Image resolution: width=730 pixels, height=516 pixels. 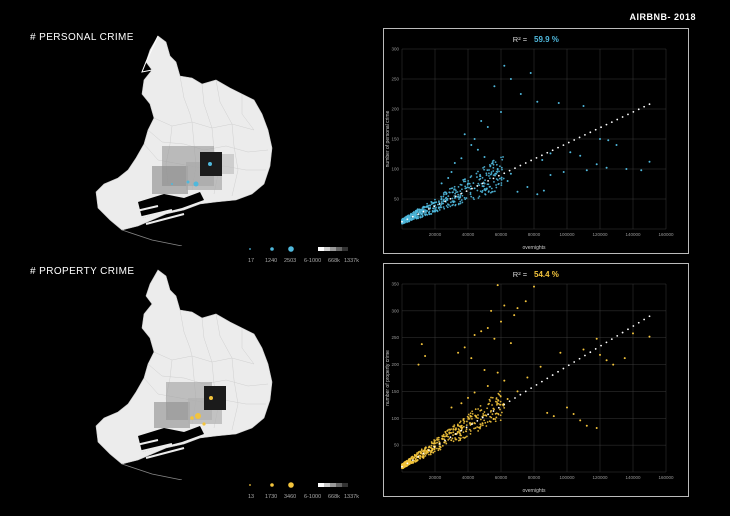 I want to click on legend-label-small: 17, so click(x=251, y=261).